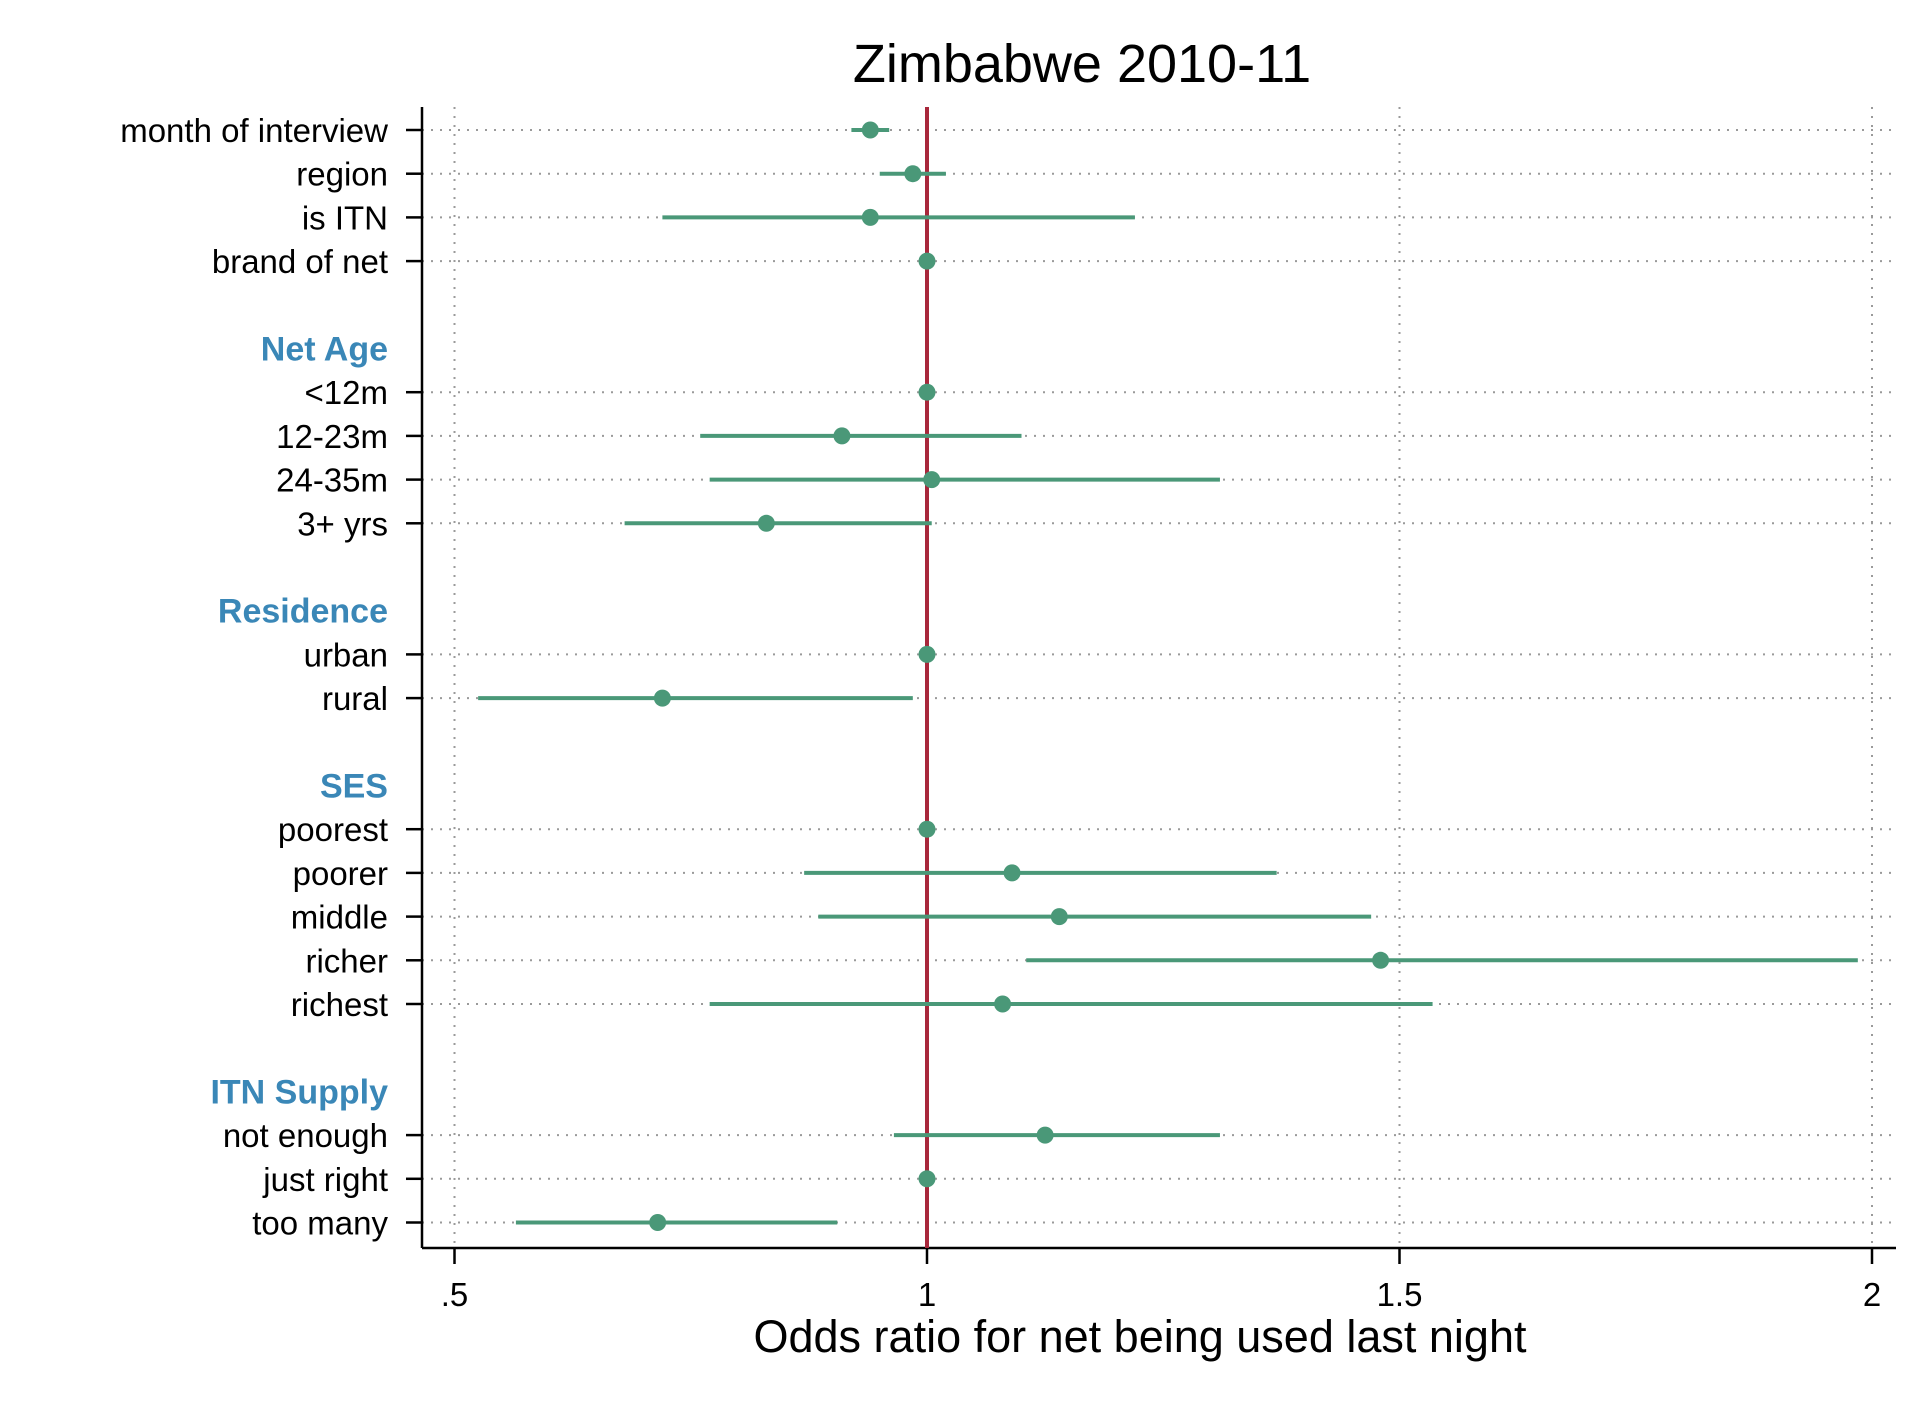  I want to click on row-label-6: <12m, so click(346, 392).